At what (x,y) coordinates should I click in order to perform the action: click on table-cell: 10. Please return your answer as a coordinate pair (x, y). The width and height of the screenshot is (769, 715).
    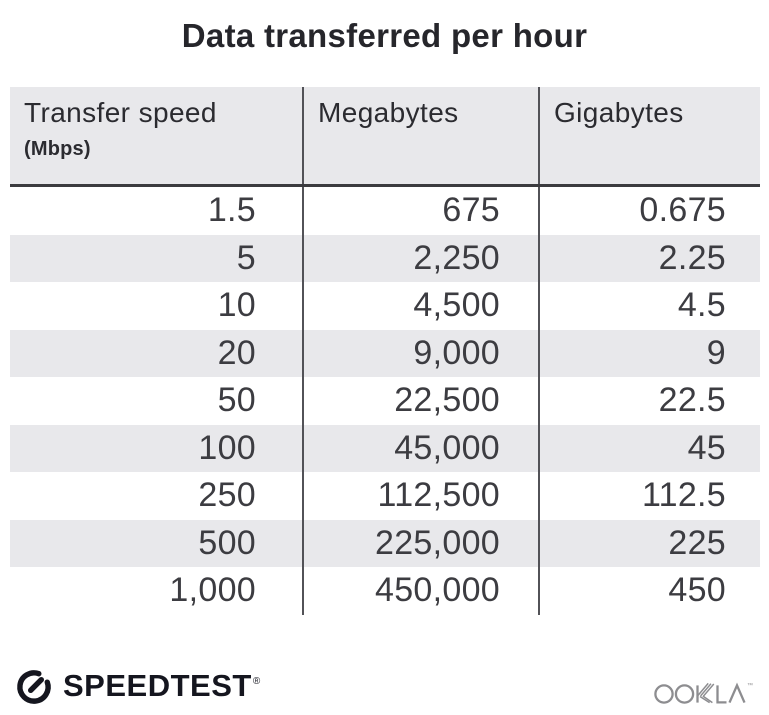
    Looking at the image, I should click on (236, 305).